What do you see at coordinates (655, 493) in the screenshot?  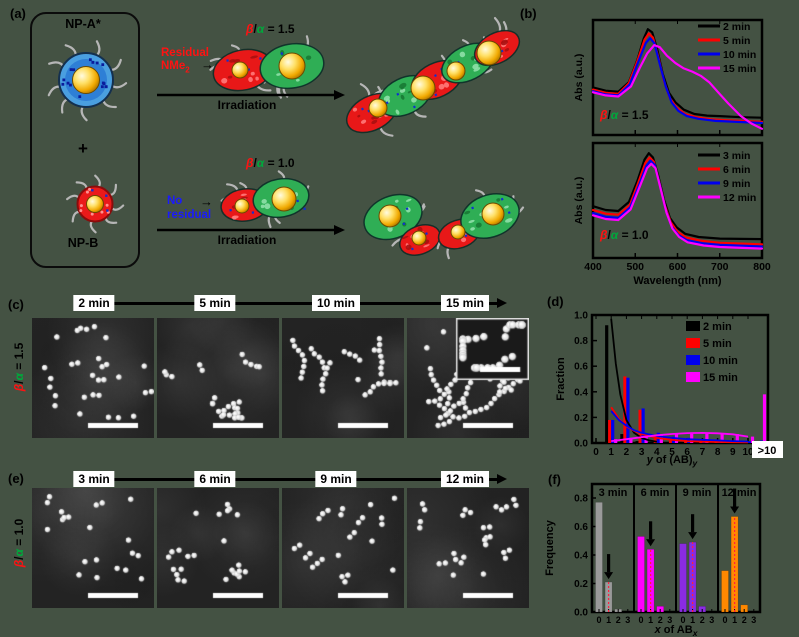 I see `subpanel-title: 6 min` at bounding box center [655, 493].